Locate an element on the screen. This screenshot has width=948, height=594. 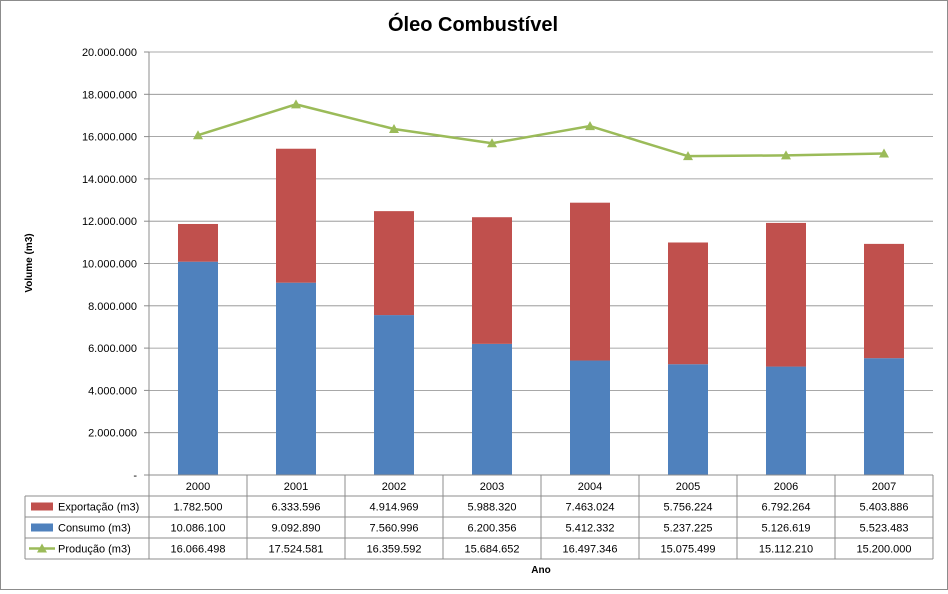
category-label: 2005 is located at coordinates (688, 487).